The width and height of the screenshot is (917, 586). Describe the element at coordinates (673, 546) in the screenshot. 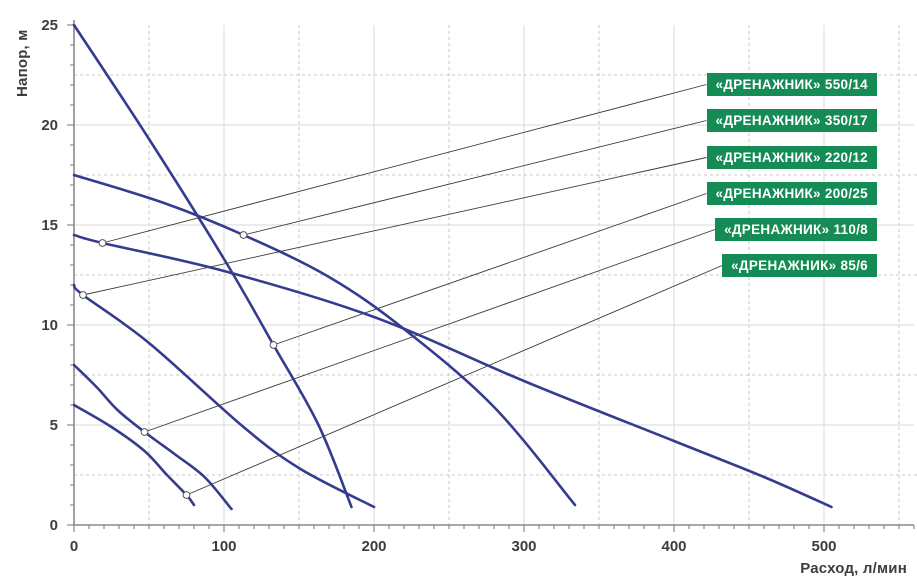

I see `x-tick-label: 400` at that location.